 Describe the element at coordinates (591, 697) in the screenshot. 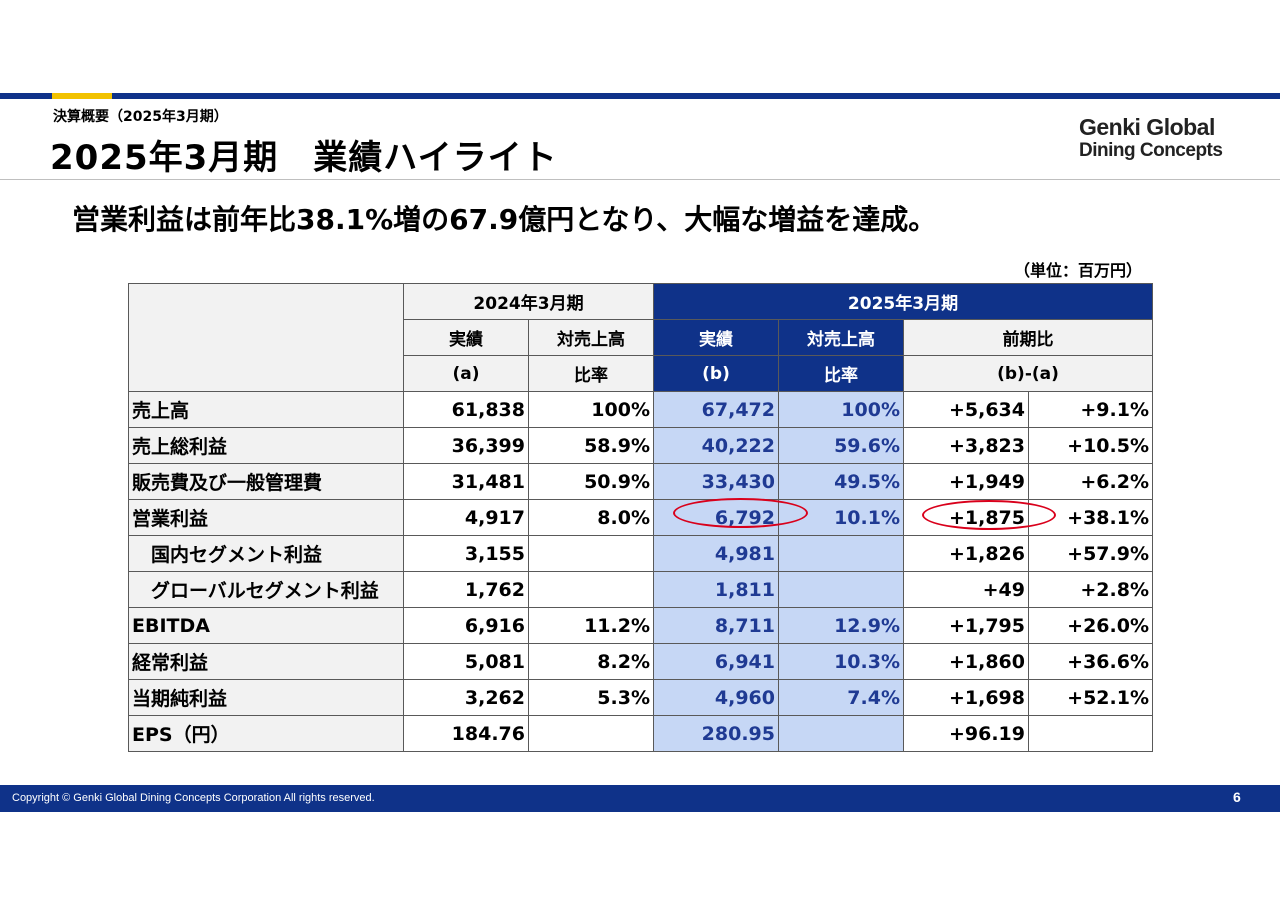

I see `cell-prev-ratio: 5.3%` at that location.